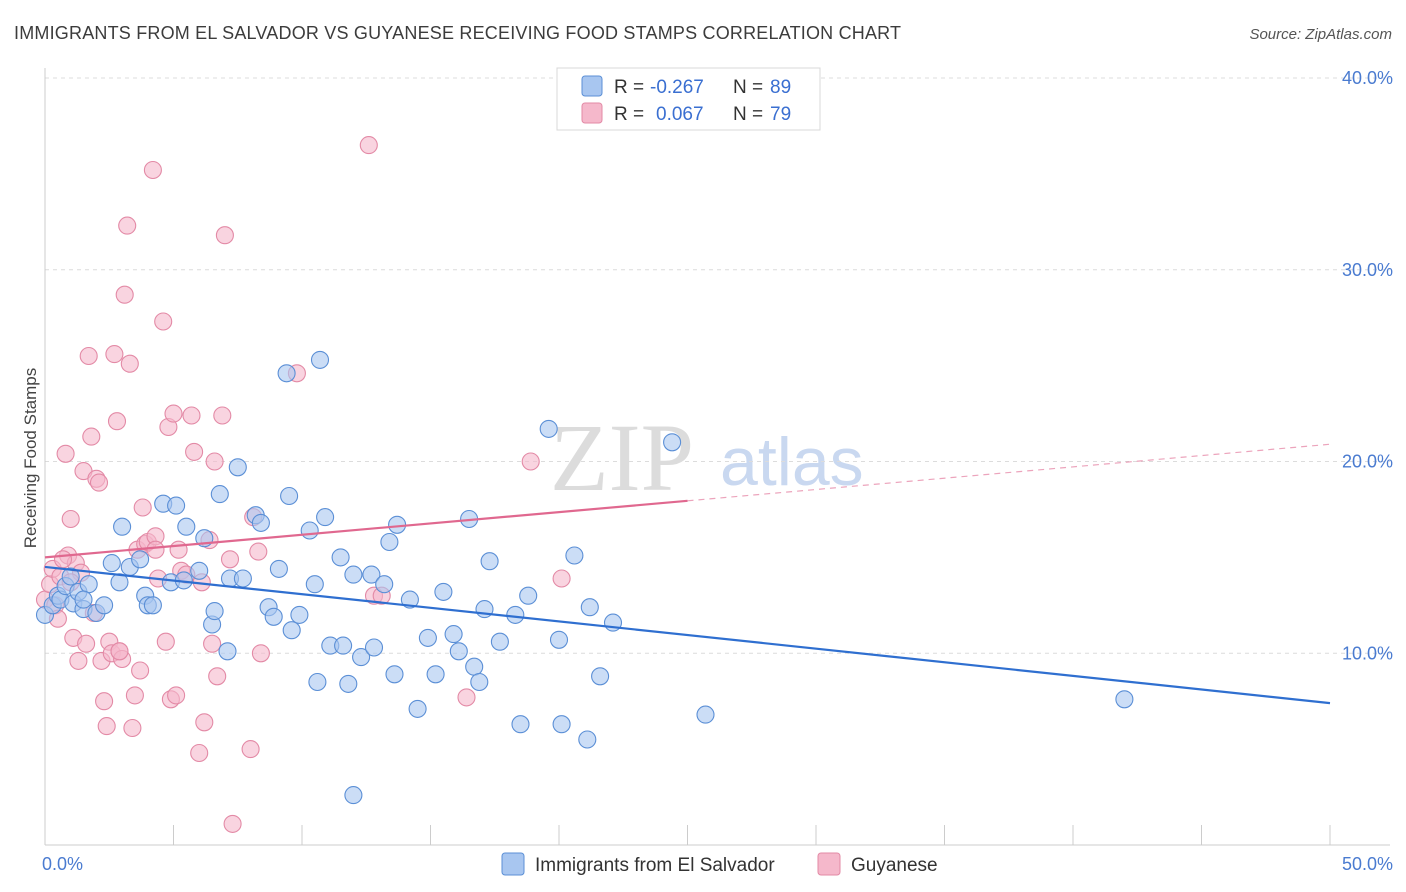  I want to click on y-axis-label: Receiving Food Stamps, so click(30, 458).